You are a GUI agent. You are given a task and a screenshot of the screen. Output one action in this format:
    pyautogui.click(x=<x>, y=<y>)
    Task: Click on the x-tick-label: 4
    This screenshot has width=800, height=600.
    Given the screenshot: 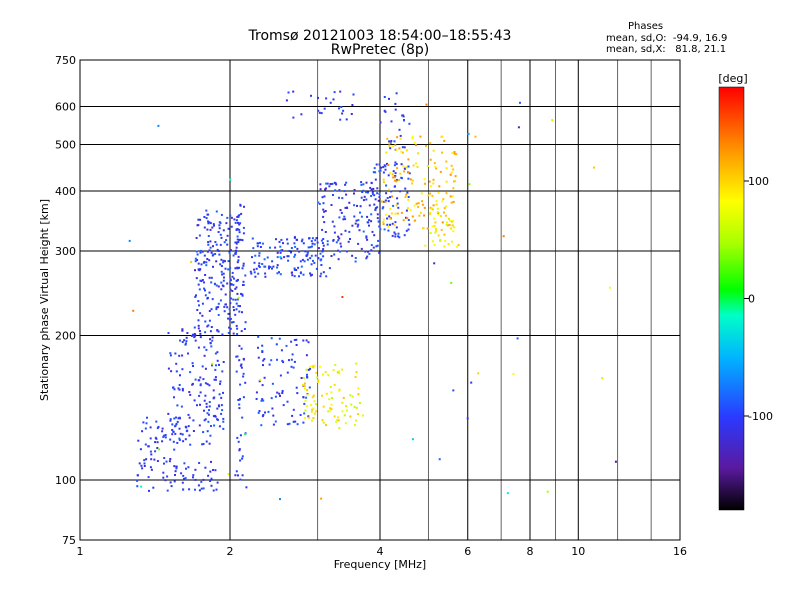 What is the action you would take?
    pyautogui.click(x=380, y=551)
    